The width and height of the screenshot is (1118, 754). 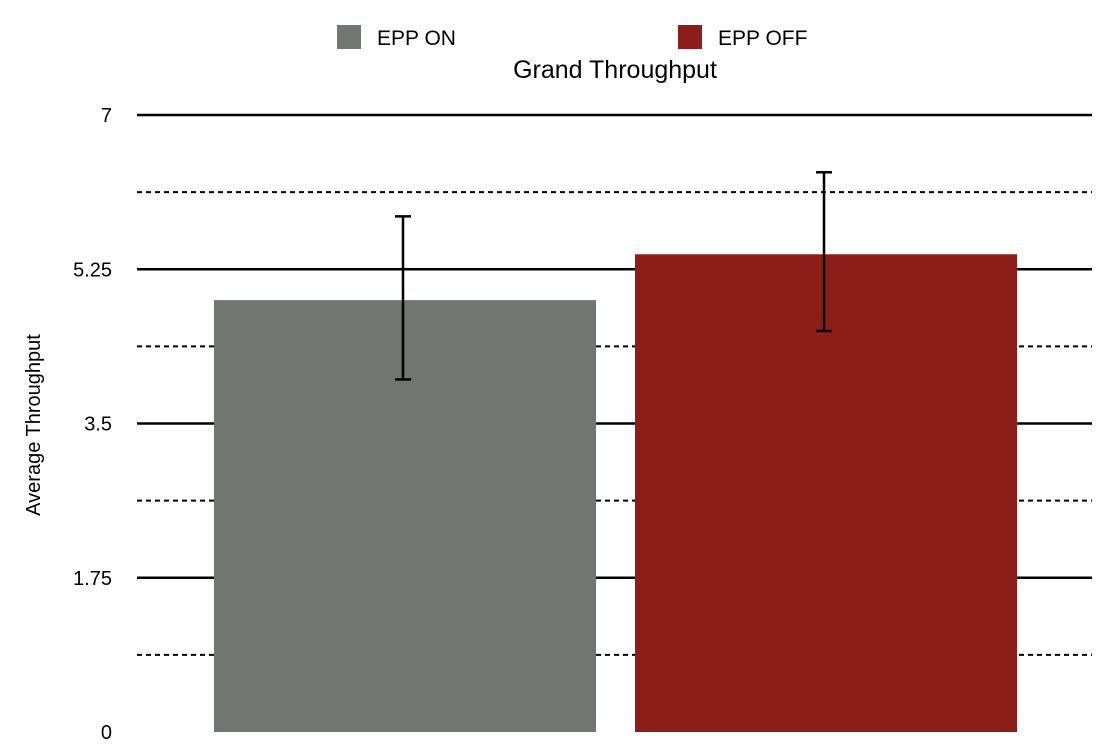 What do you see at coordinates (98, 425) in the screenshot?
I see `y-tick-label: 3.5` at bounding box center [98, 425].